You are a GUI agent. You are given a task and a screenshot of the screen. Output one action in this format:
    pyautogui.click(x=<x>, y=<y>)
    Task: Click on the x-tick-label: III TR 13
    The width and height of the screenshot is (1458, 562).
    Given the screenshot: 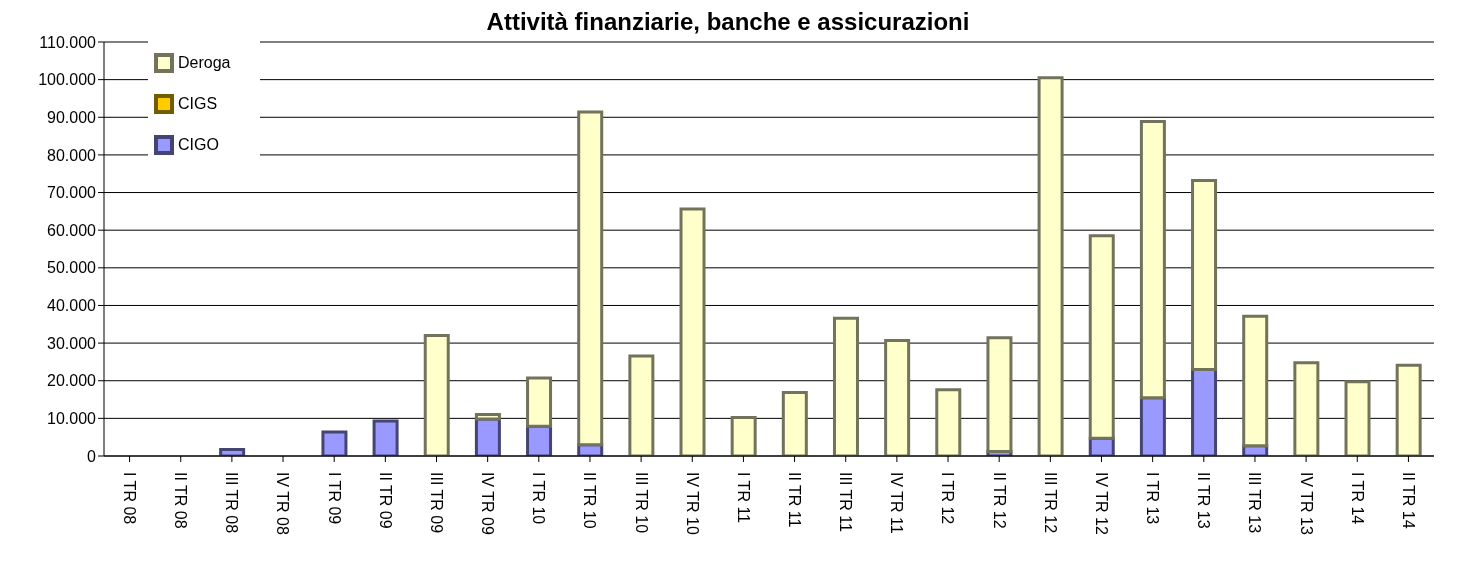 What is the action you would take?
    pyautogui.click(x=1255, y=503)
    